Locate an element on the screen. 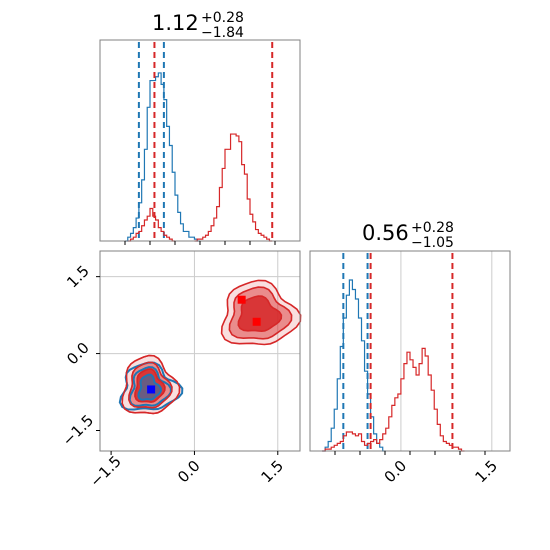 This screenshot has height=550, width=550. title-3-value: 0.56 is located at coordinates (385, 233).